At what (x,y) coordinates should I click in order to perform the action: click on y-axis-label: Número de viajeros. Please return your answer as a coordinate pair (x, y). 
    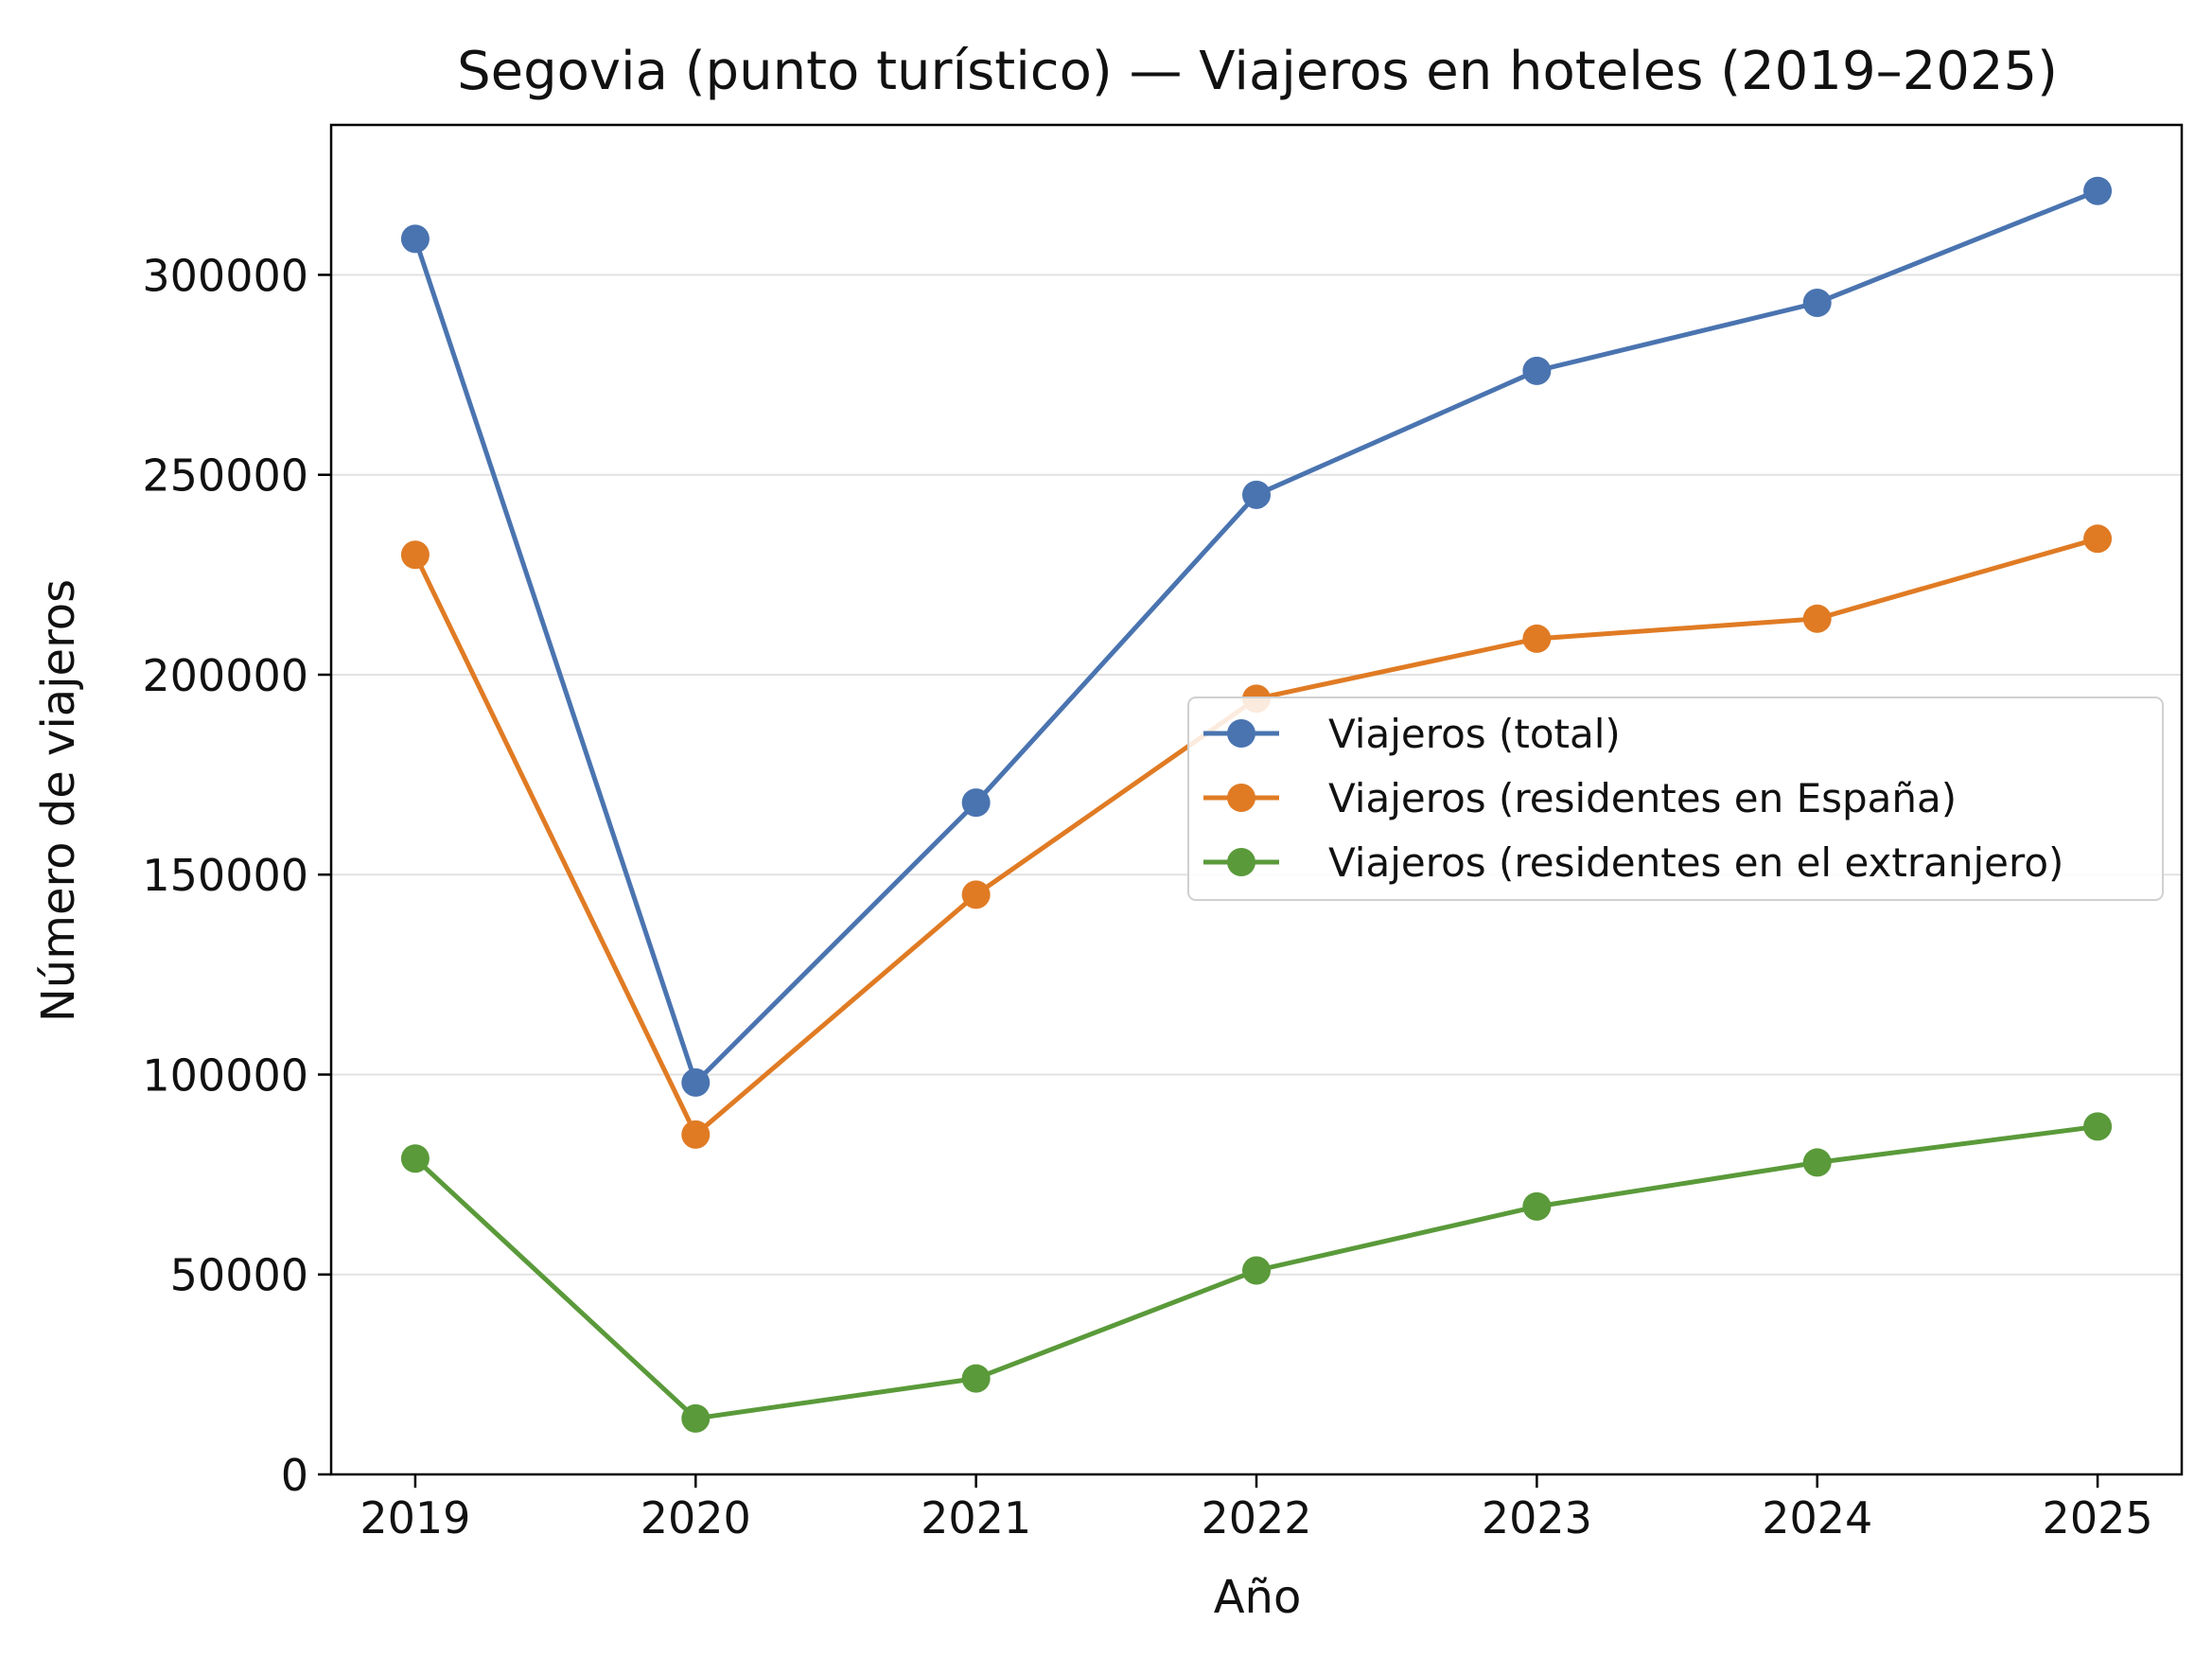
    Looking at the image, I should click on (59, 800).